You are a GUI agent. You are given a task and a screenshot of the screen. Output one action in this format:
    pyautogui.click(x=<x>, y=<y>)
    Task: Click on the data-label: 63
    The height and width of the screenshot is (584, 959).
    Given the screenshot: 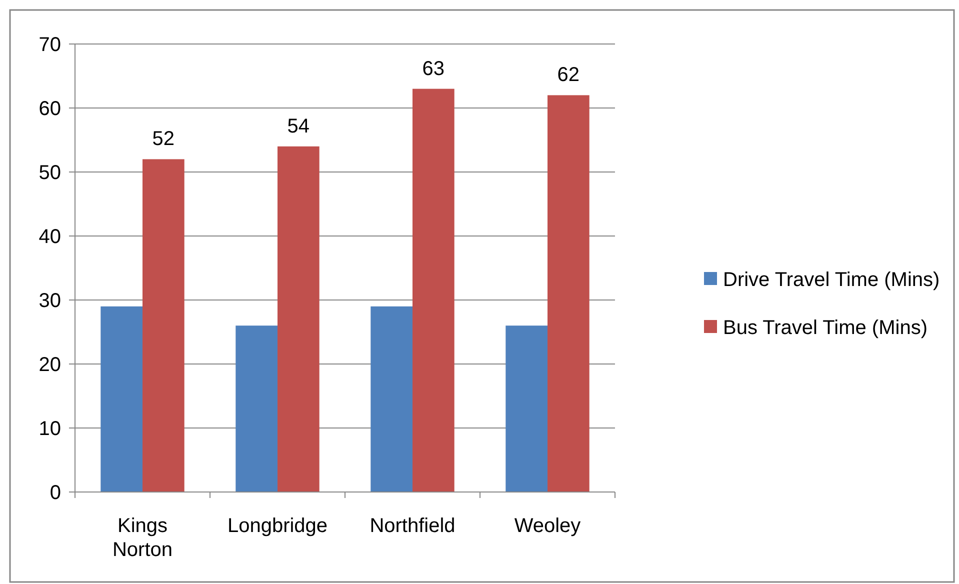 What is the action you would take?
    pyautogui.click(x=433, y=69)
    